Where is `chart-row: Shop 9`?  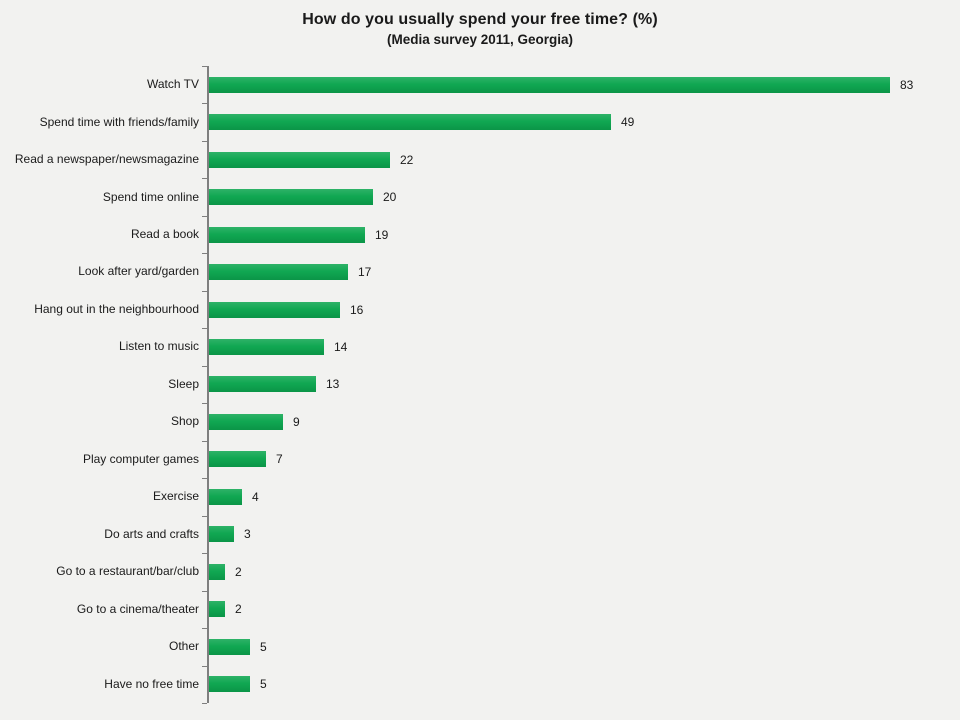 chart-row: Shop 9 is located at coordinates (480, 421).